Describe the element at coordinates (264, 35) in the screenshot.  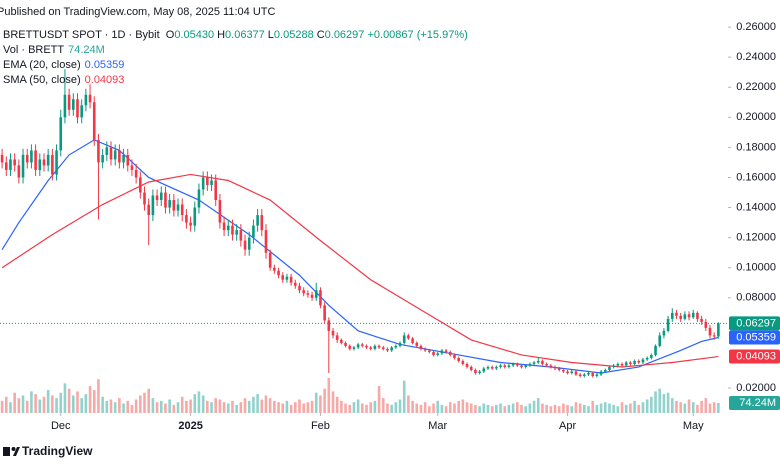
I see `ohlc-legend: O0.05430 H0.06377 L0.05288 C0.06297` at that location.